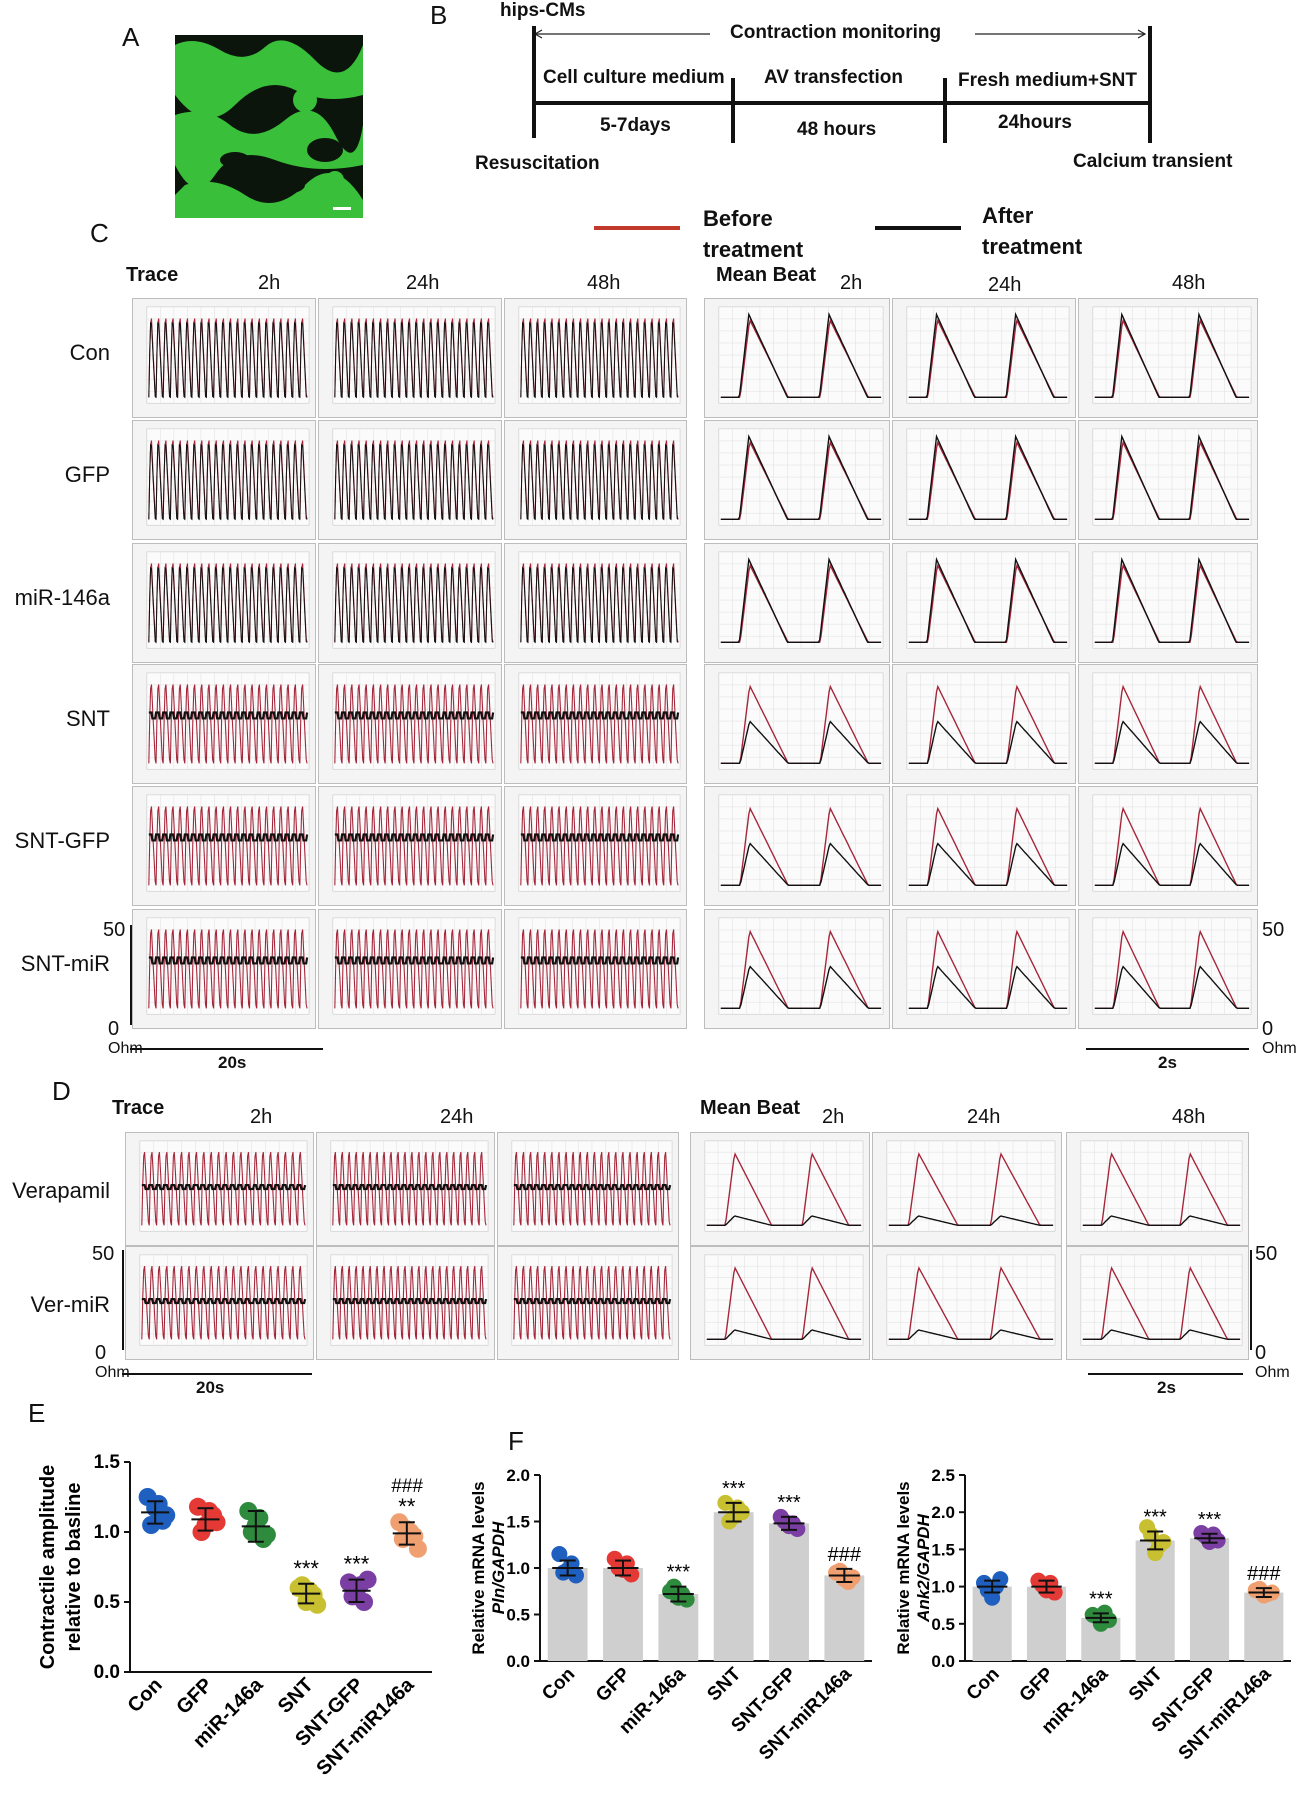 Image resolution: width=1299 pixels, height=1806 pixels. I want to click on duration-label-3: 24hours, so click(1035, 122).